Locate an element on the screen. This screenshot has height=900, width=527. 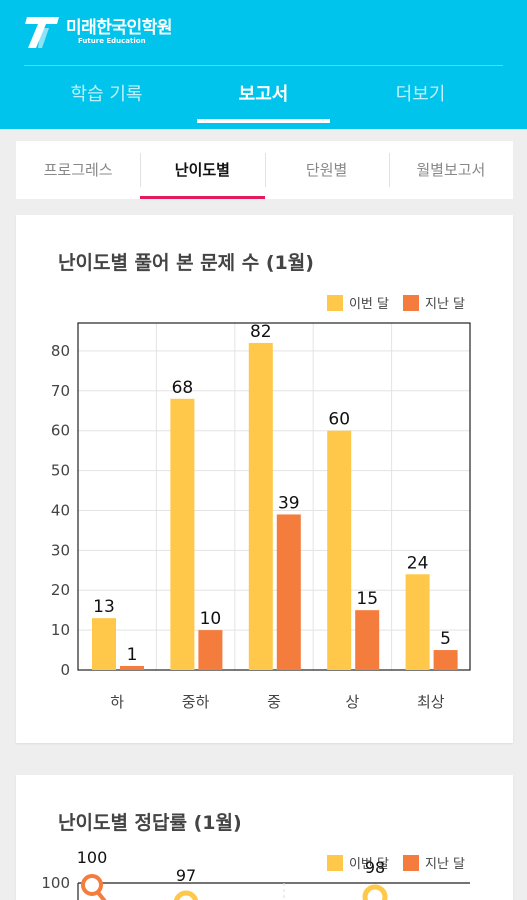
x-tick-label: 상 is located at coordinates (352, 702).